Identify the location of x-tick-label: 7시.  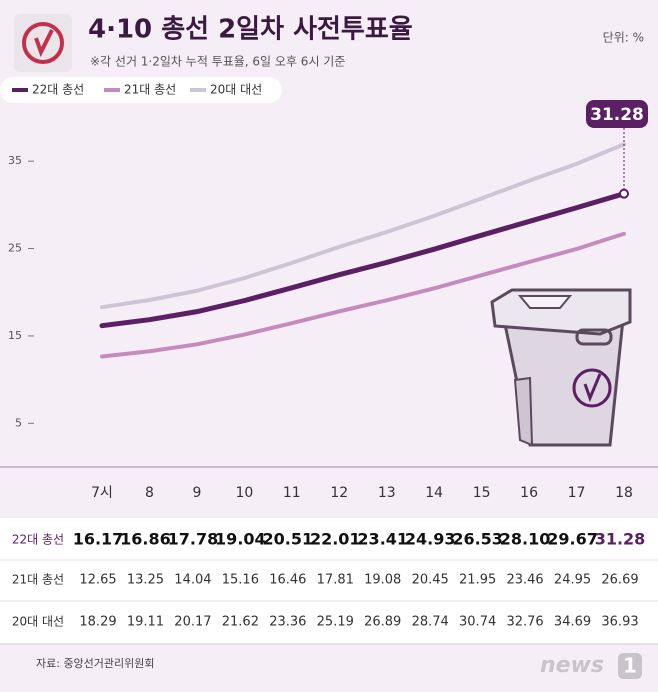
(102, 493).